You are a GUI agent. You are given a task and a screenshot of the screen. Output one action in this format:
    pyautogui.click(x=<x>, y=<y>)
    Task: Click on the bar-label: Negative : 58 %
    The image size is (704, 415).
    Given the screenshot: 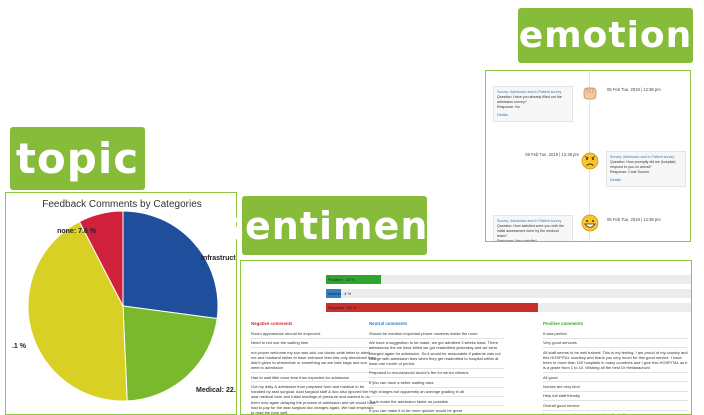 What is the action you would take?
    pyautogui.click(x=342, y=307)
    